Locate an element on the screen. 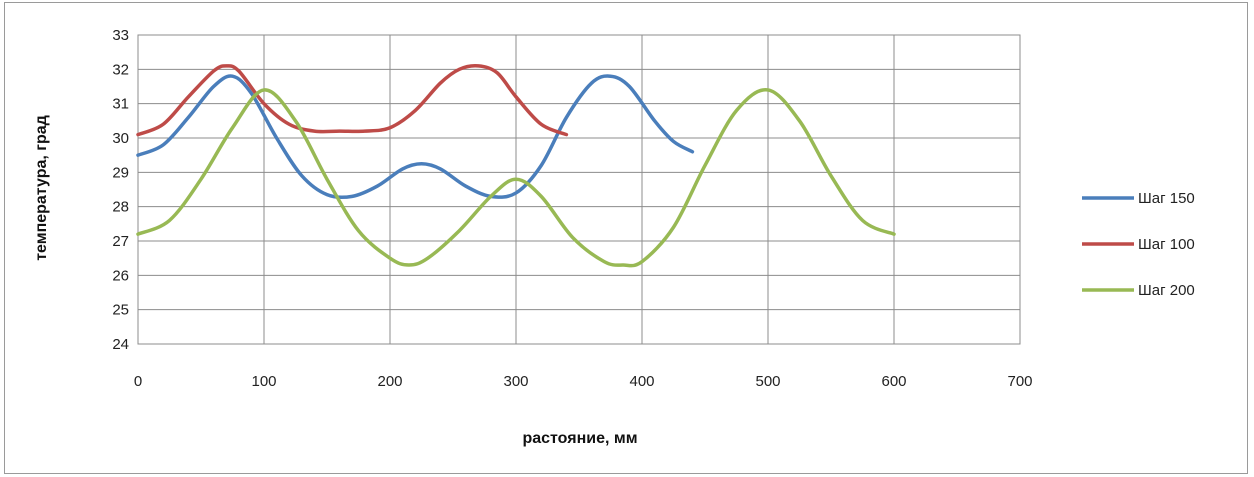 This screenshot has width=1254, height=477. y-axis-title: температура, град is located at coordinates (41, 188).